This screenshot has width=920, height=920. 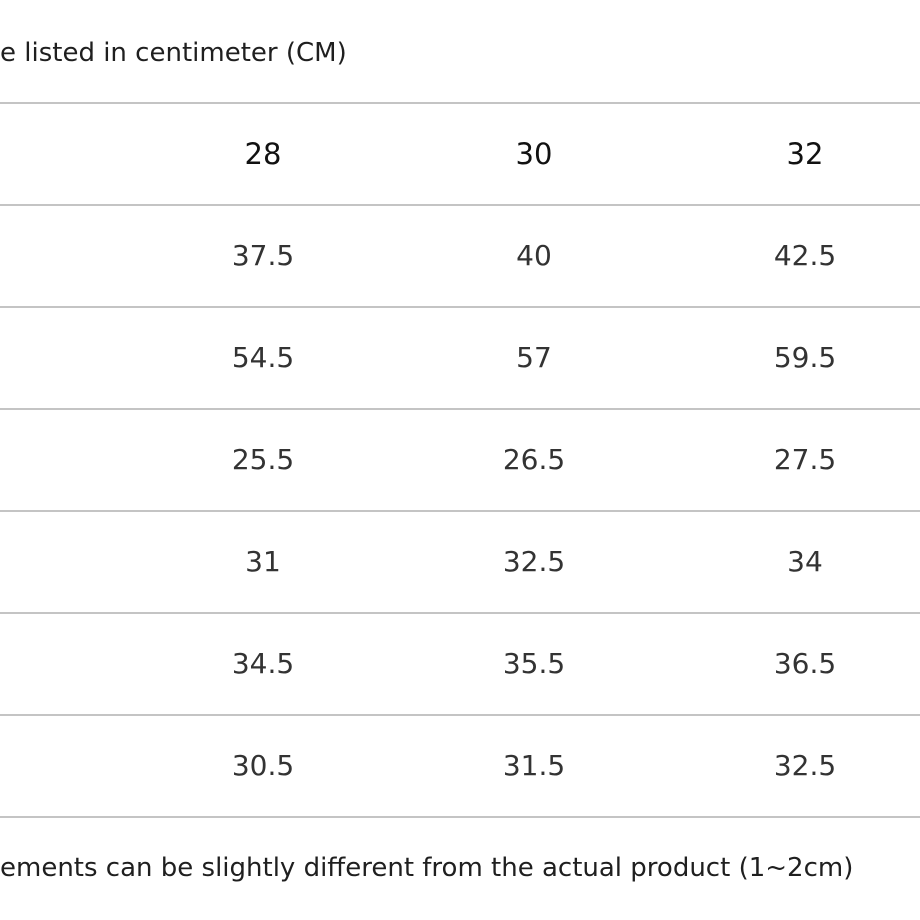 I want to click on size-header-30: 30, so click(x=534, y=154).